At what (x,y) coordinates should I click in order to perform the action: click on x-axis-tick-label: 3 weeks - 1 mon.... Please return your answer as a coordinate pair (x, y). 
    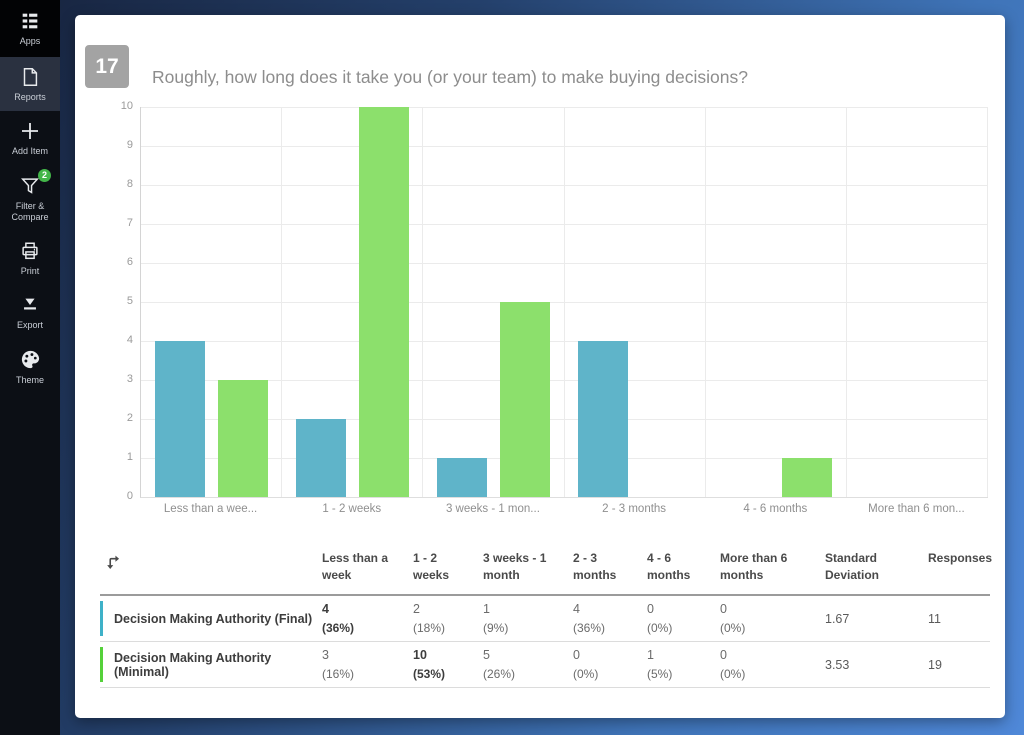
    Looking at the image, I should click on (492, 509).